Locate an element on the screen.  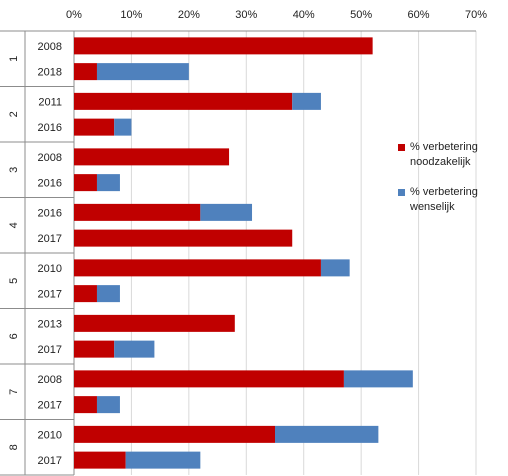
year-label: 2011 is located at coordinates (50, 102).